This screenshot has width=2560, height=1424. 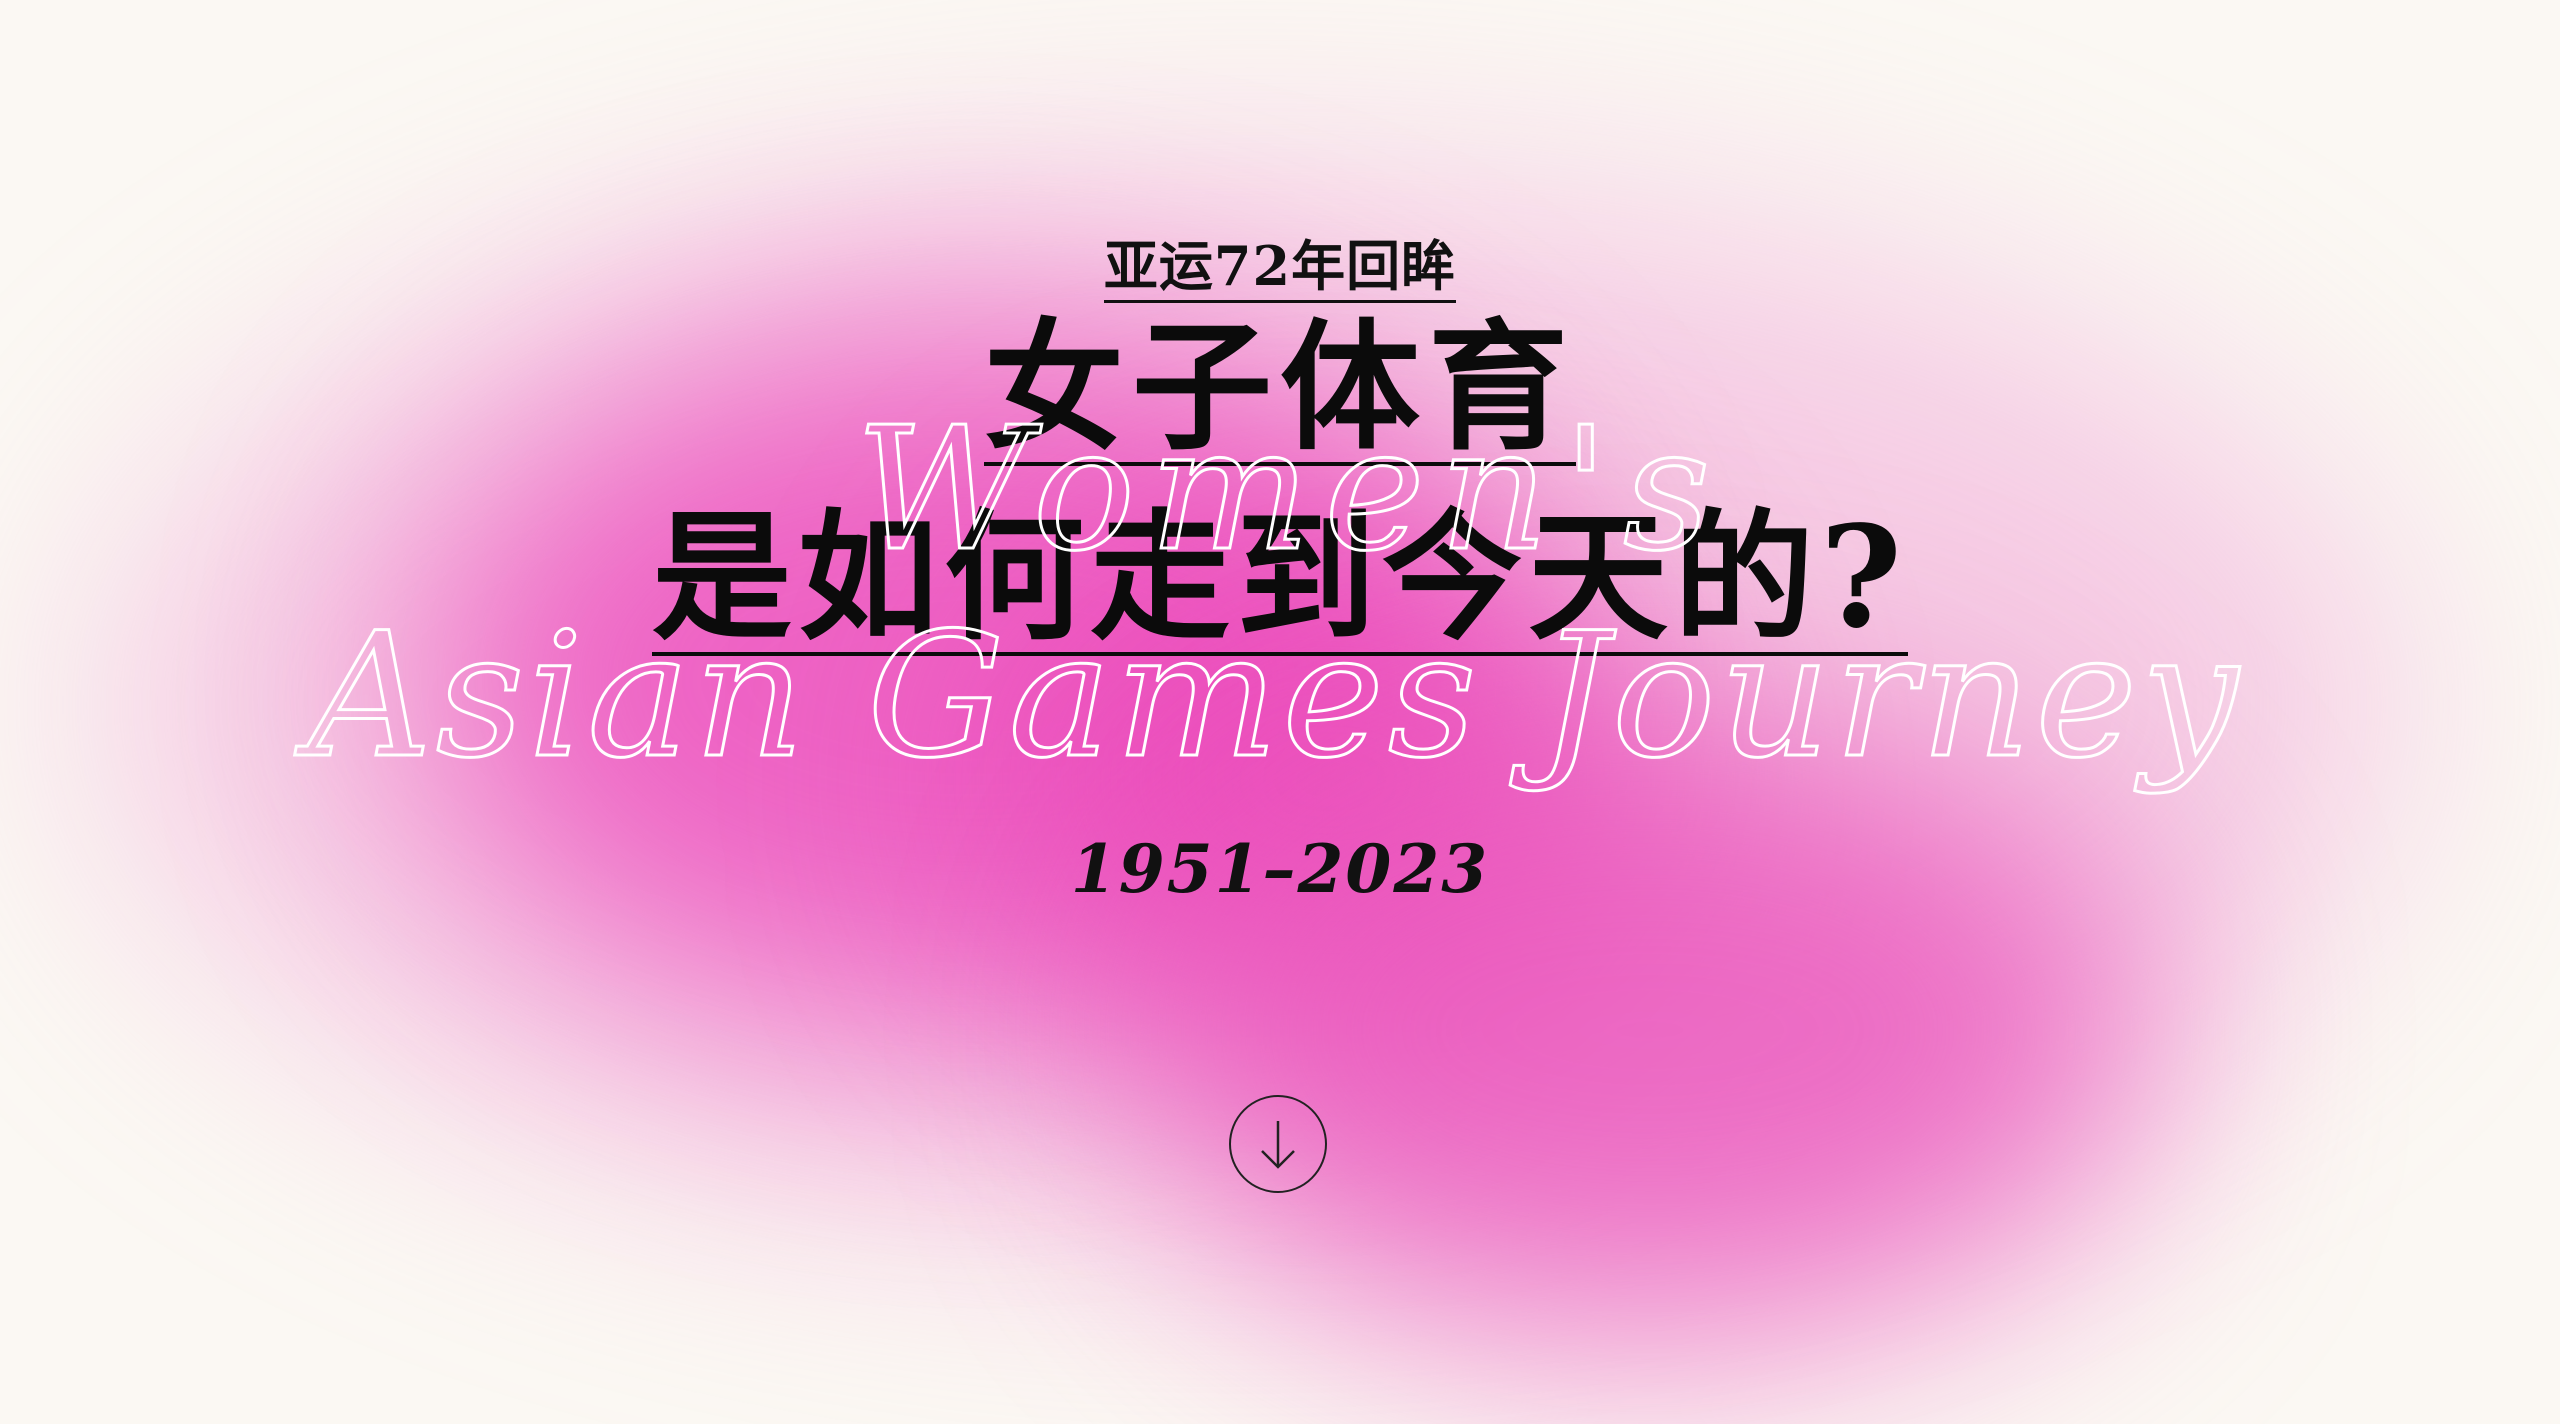 I want to click on arrow-down-icon, so click(x=1278, y=1145).